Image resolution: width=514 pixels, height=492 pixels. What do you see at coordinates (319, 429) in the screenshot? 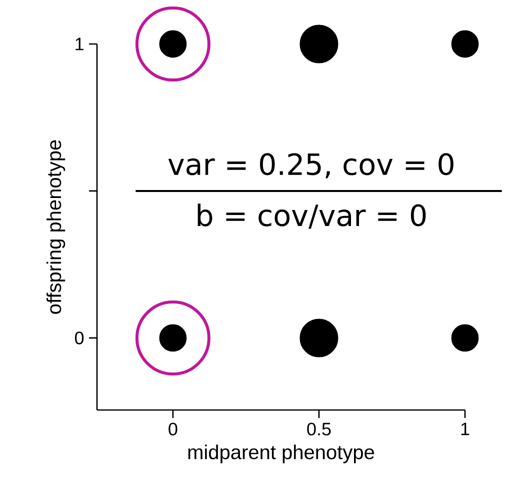
I see `x-tick-label: 0.5` at bounding box center [319, 429].